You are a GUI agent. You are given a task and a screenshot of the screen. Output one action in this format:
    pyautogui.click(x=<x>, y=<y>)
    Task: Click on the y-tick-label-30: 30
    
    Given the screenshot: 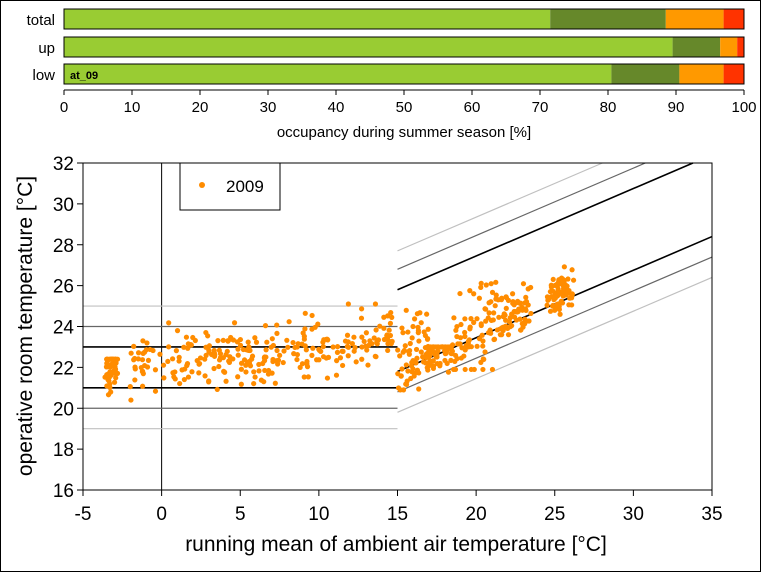 What is the action you would take?
    pyautogui.click(x=63, y=205)
    